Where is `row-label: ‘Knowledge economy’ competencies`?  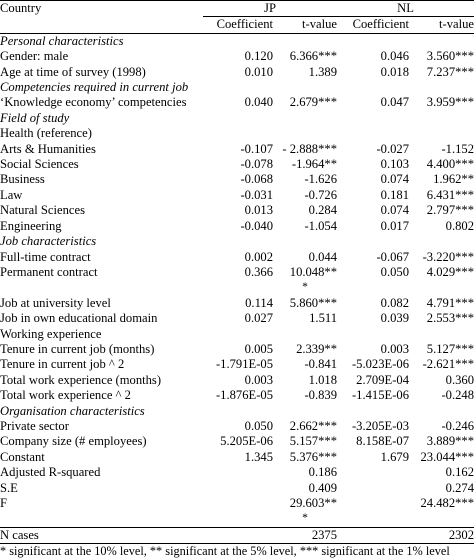 row-label: ‘Knowledge economy’ competencies is located at coordinates (93, 102).